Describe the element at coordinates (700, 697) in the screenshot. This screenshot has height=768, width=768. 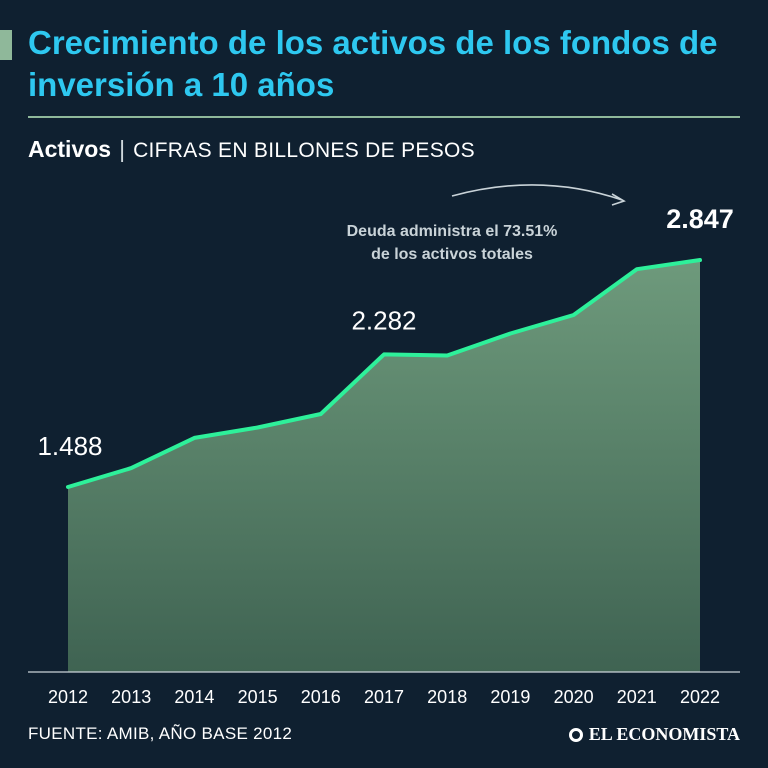
I see `x-tick-label-2022: 2022` at that location.